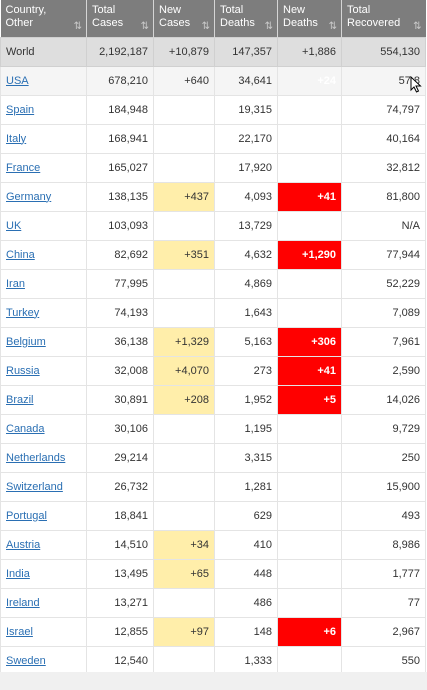 The width and height of the screenshot is (427, 690). What do you see at coordinates (20, 254) in the screenshot?
I see `country-link: China` at bounding box center [20, 254].